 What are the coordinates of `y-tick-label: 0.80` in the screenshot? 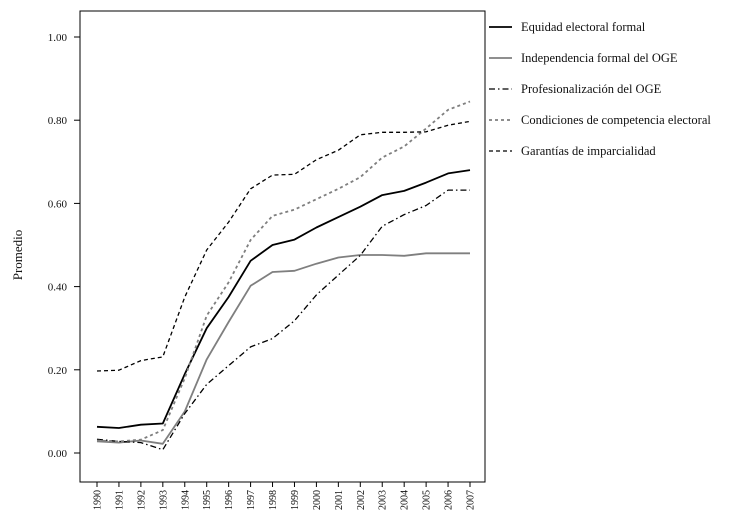 It's located at (58, 121).